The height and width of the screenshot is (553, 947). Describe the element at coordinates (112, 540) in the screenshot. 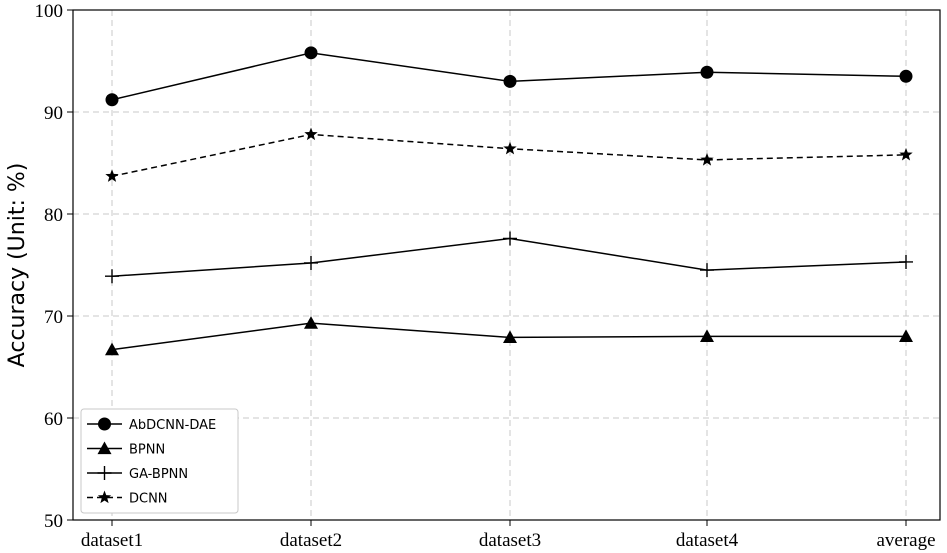

I see `x-tick-label: dataset1` at that location.